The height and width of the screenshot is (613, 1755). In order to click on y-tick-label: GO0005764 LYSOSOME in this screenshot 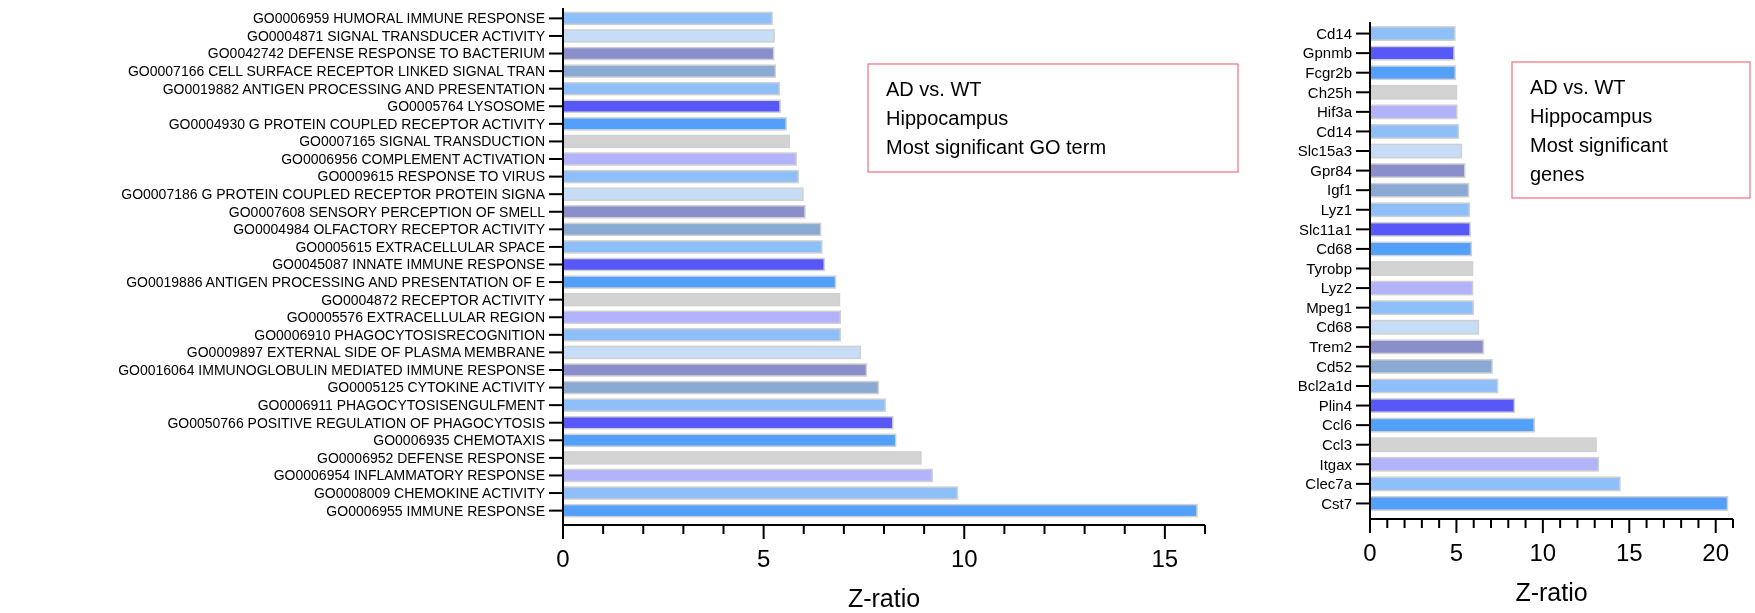, I will do `click(466, 106)`.